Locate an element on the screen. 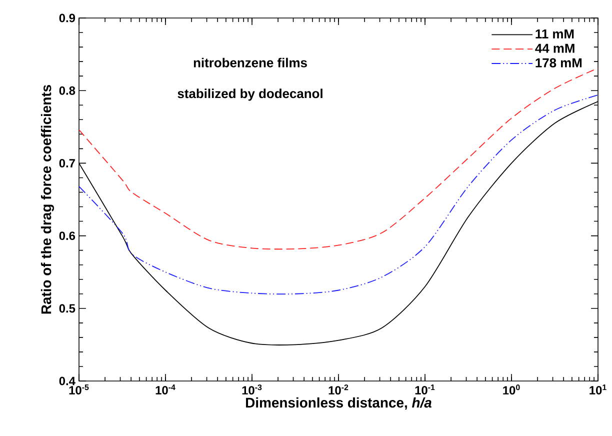 The width and height of the screenshot is (612, 436). y-tick-label: 0.6 is located at coordinates (67, 236).